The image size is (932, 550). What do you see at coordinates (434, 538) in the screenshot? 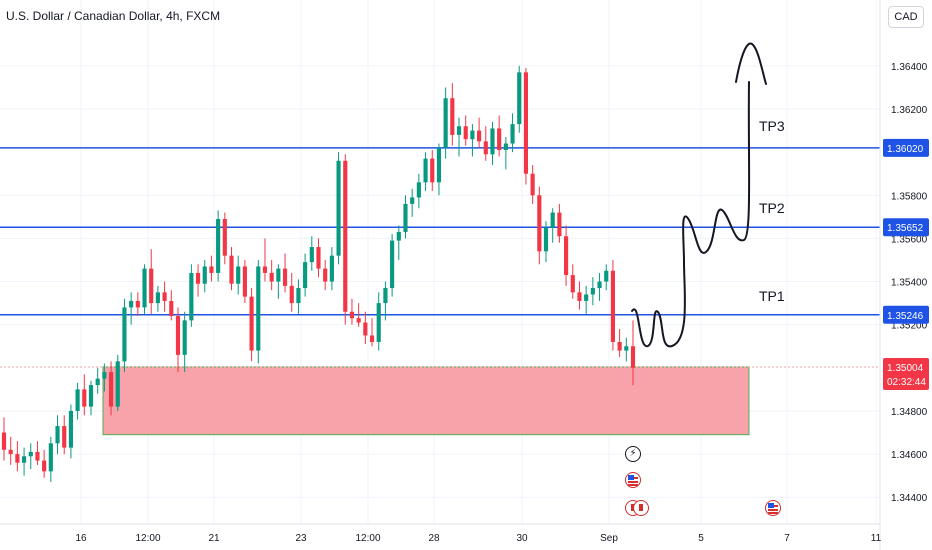
I see `time-tick-label: 28` at bounding box center [434, 538].